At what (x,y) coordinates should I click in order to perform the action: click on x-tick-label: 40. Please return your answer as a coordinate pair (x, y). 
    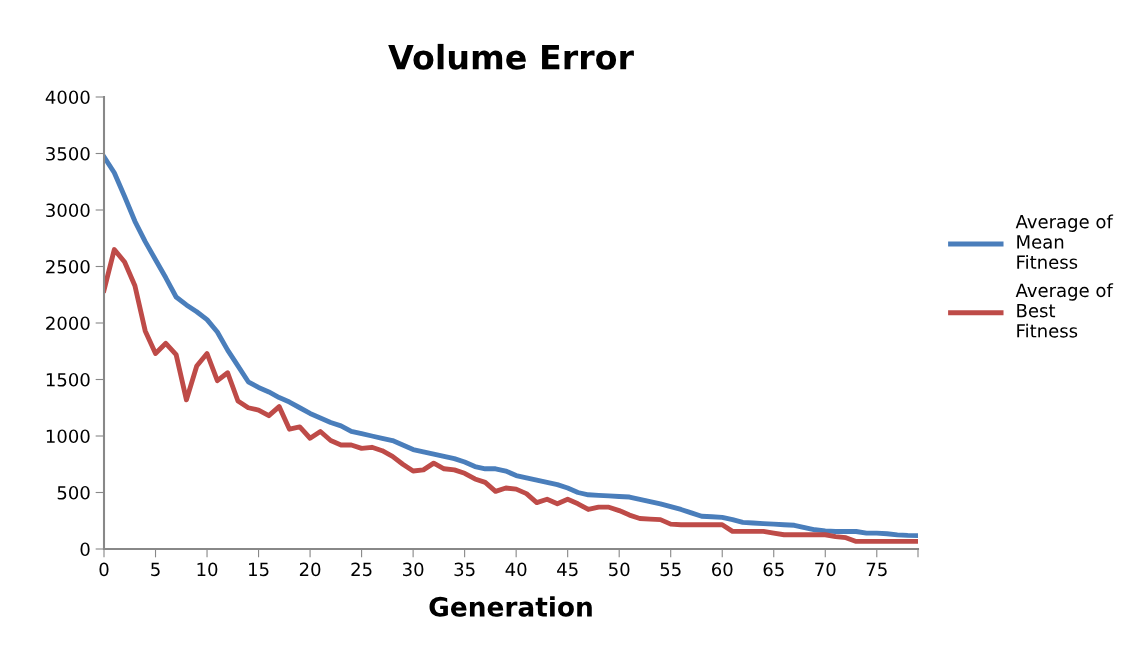
    Looking at the image, I should click on (516, 569).